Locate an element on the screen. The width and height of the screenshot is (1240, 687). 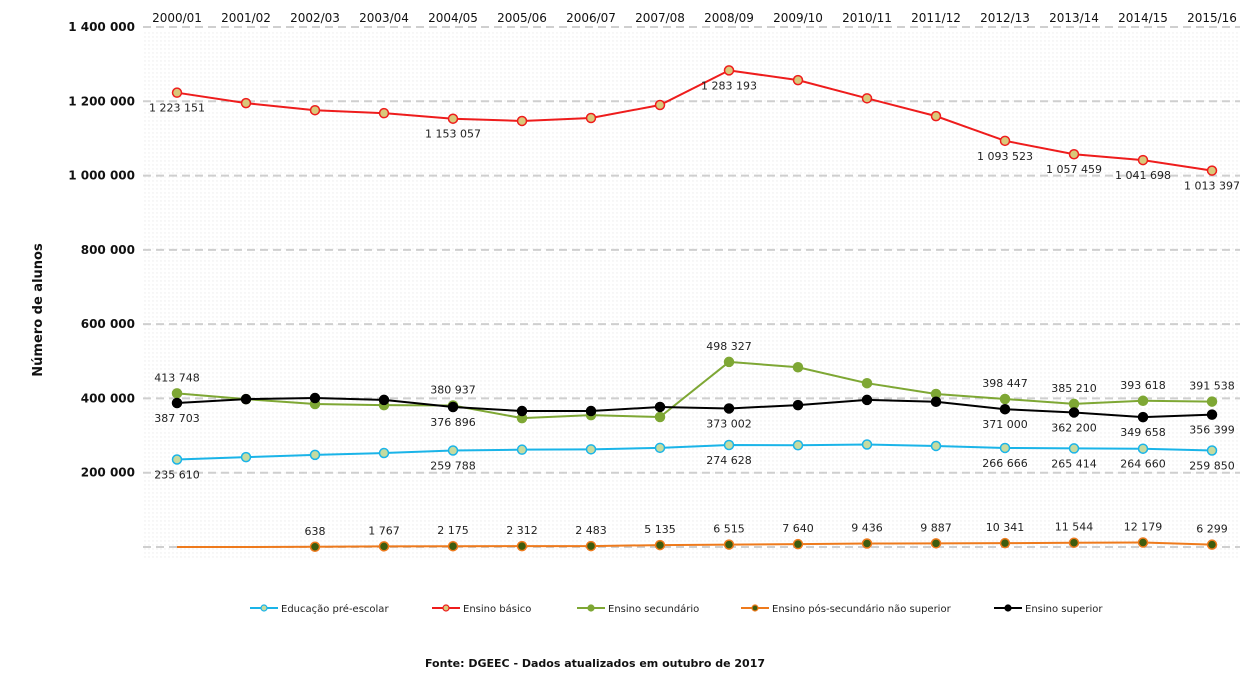
data-label: 264 660 is located at coordinates (1143, 464).